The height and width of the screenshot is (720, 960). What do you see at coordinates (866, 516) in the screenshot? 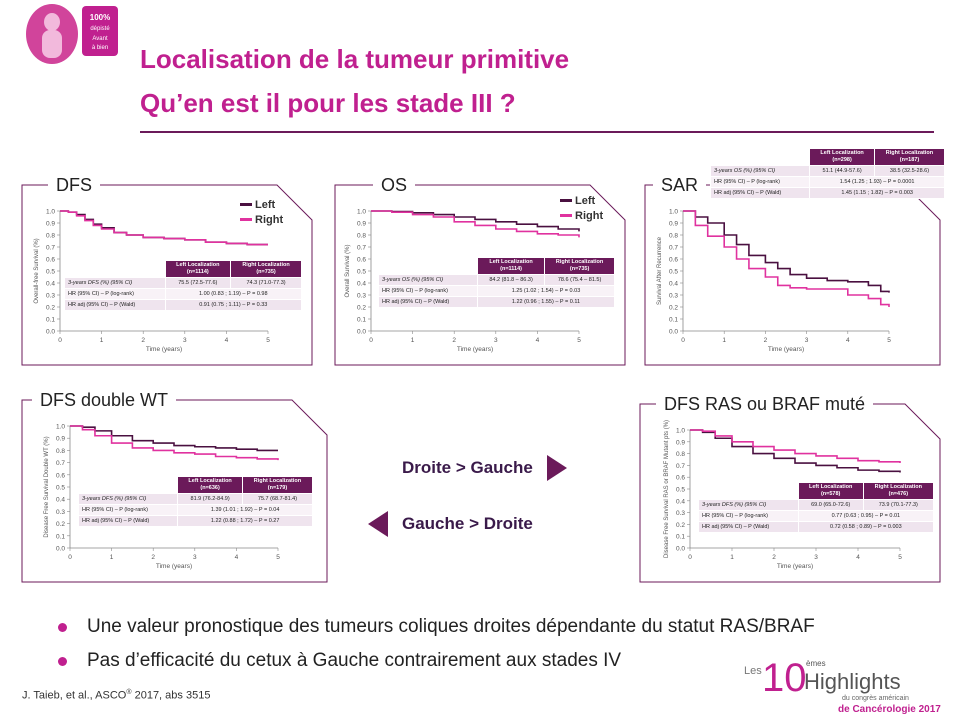
I see `cell: 0.77 (0.63 ; 0.95) – P = 0.01` at bounding box center [866, 516].